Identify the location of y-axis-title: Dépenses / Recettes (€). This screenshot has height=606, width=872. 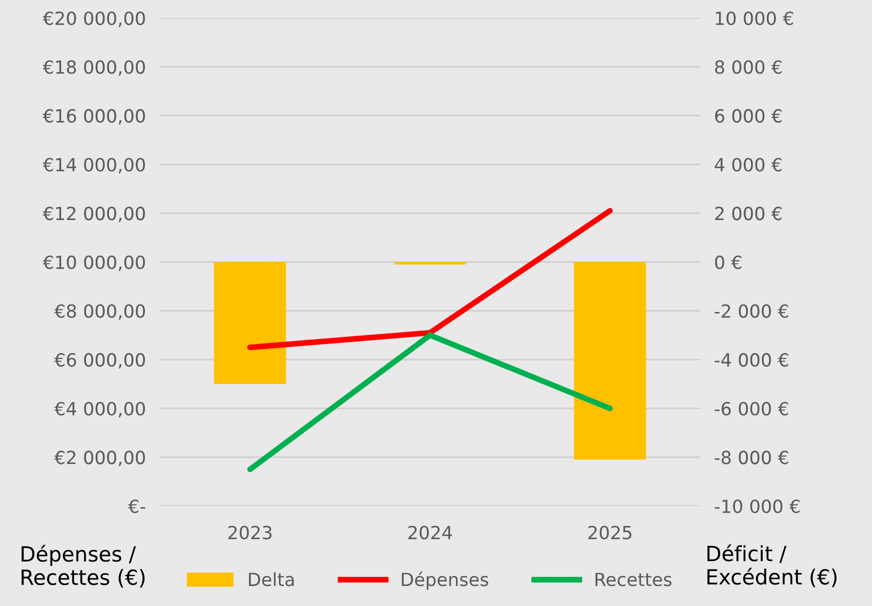
(83, 566).